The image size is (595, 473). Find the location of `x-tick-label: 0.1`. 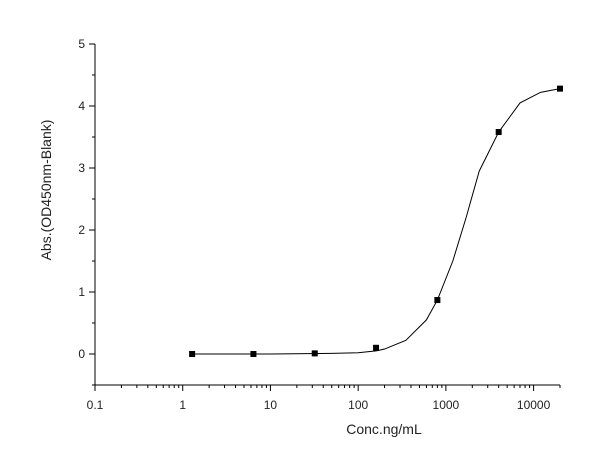

x-tick-label: 0.1 is located at coordinates (95, 405).